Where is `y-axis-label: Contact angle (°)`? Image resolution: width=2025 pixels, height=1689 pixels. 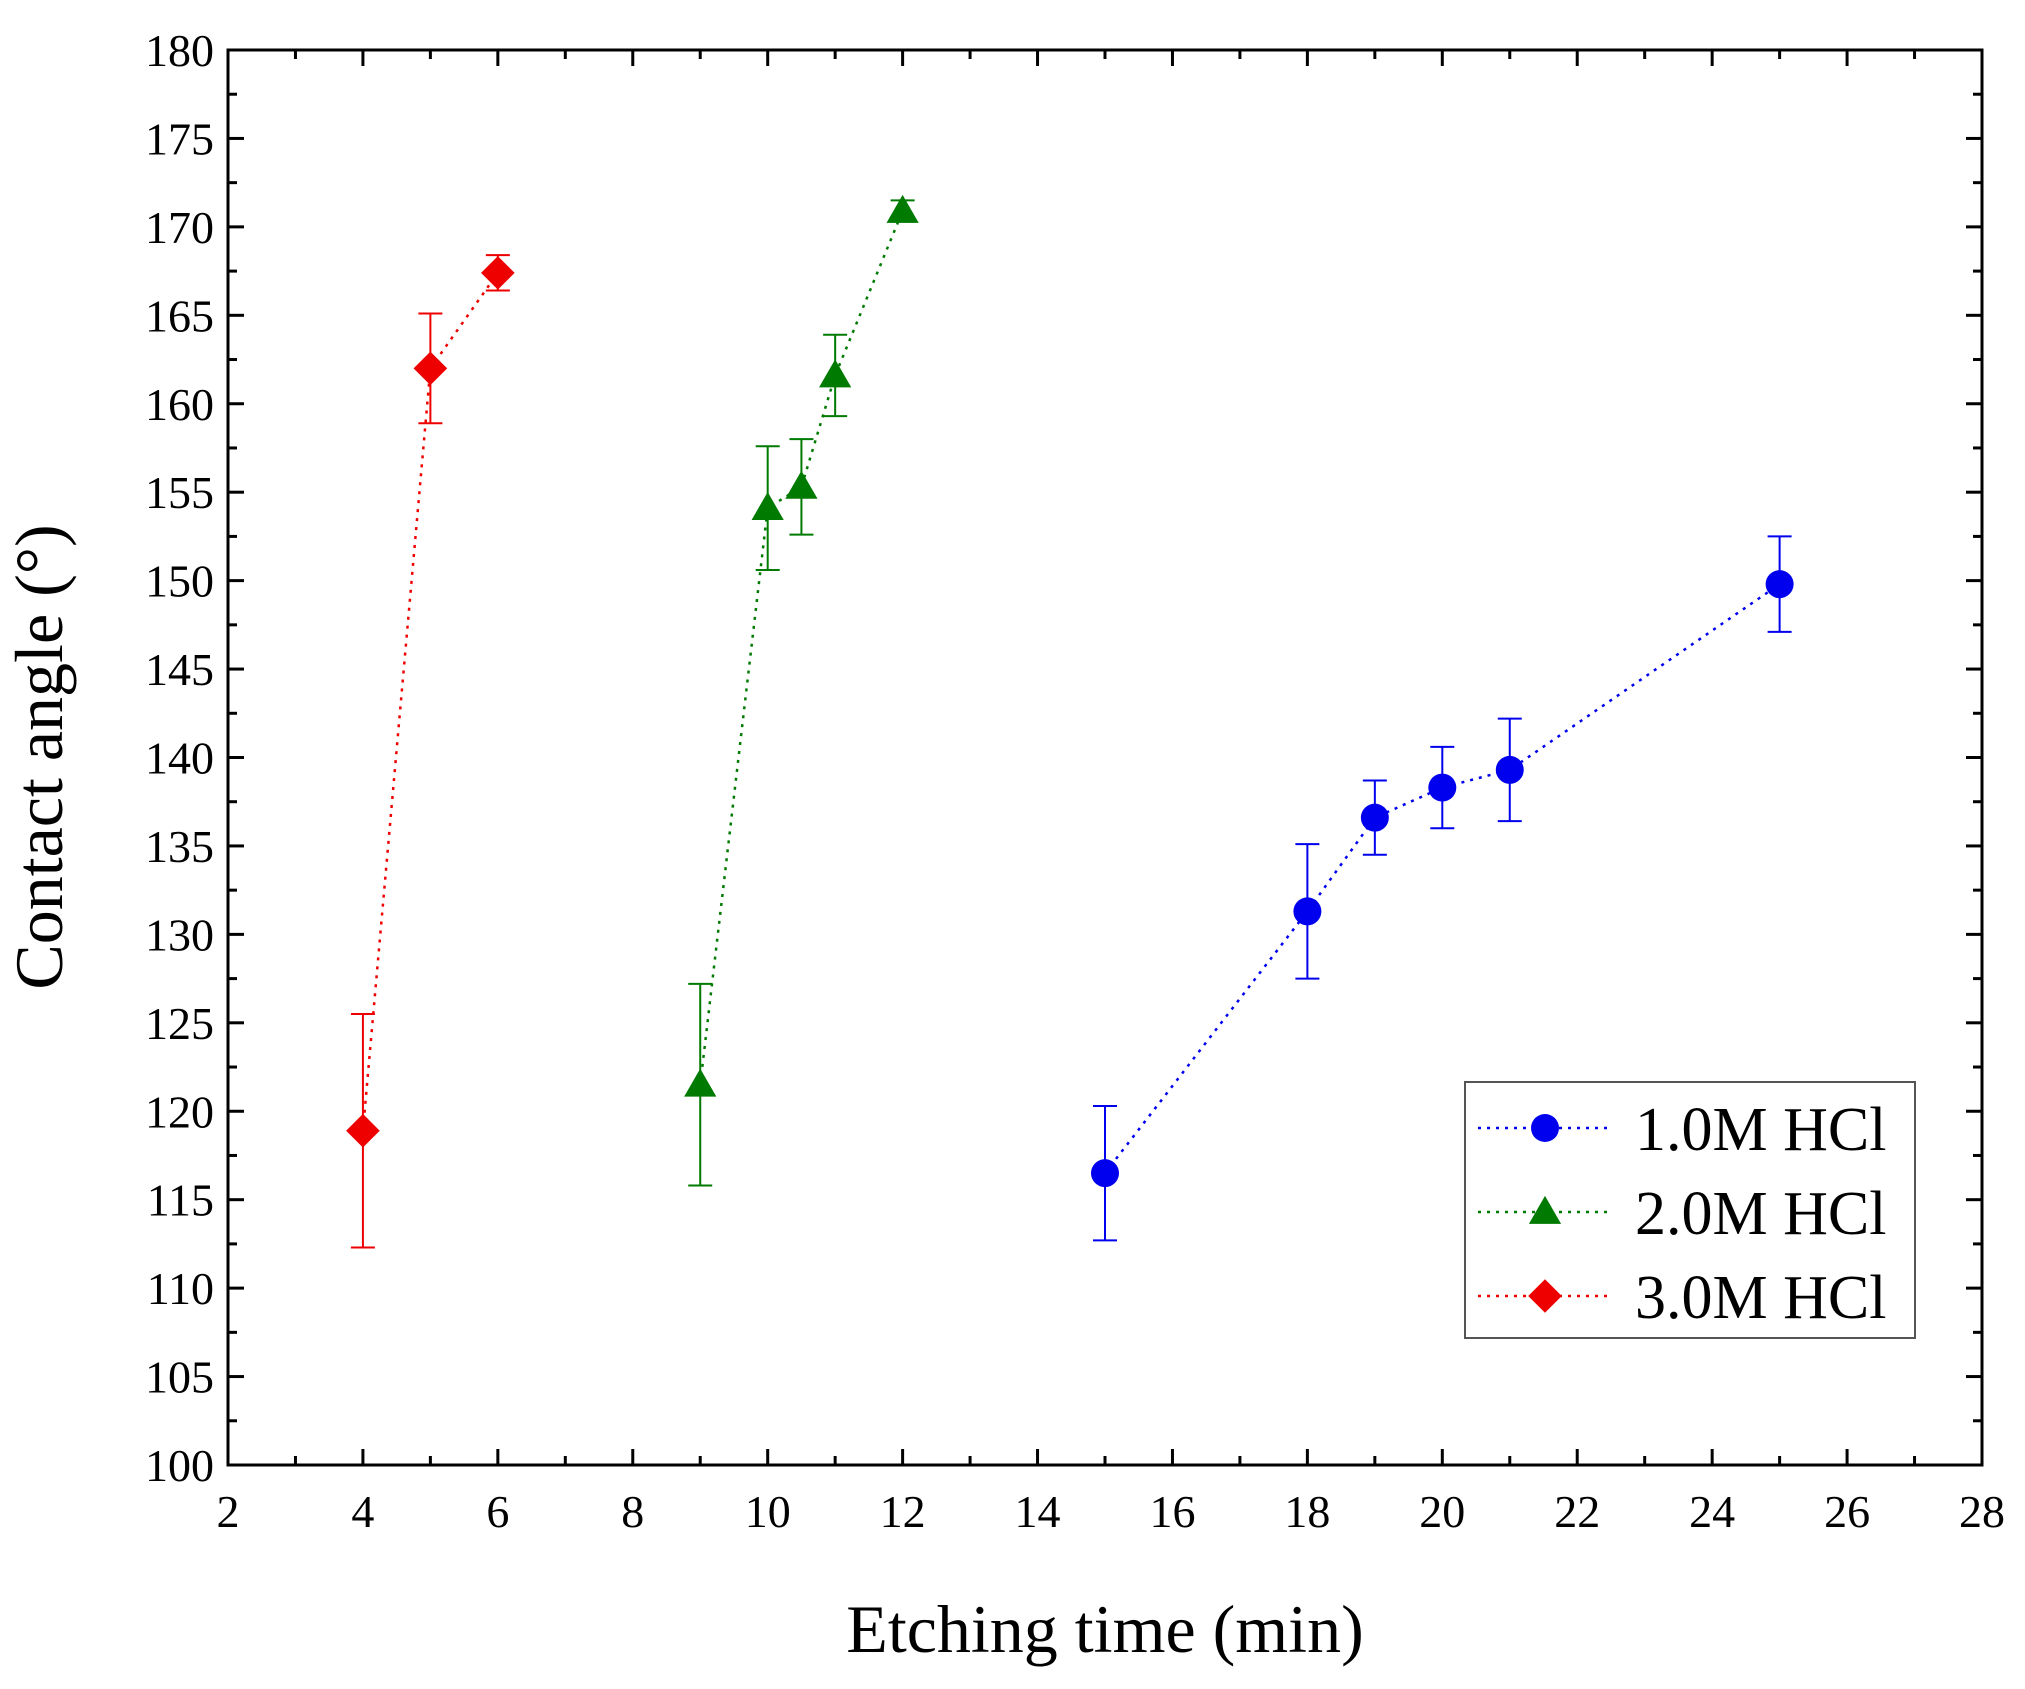 y-axis-label: Contact angle (°) is located at coordinates (39, 756).